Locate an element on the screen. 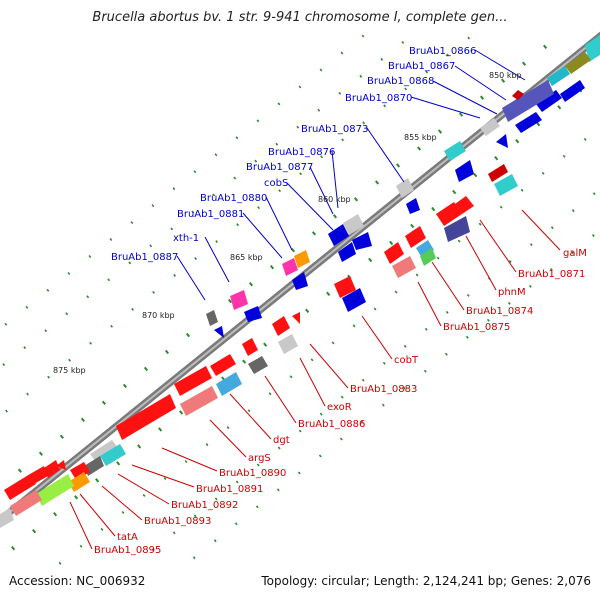  gene-label: BruAb1_0880 is located at coordinates (233, 198).